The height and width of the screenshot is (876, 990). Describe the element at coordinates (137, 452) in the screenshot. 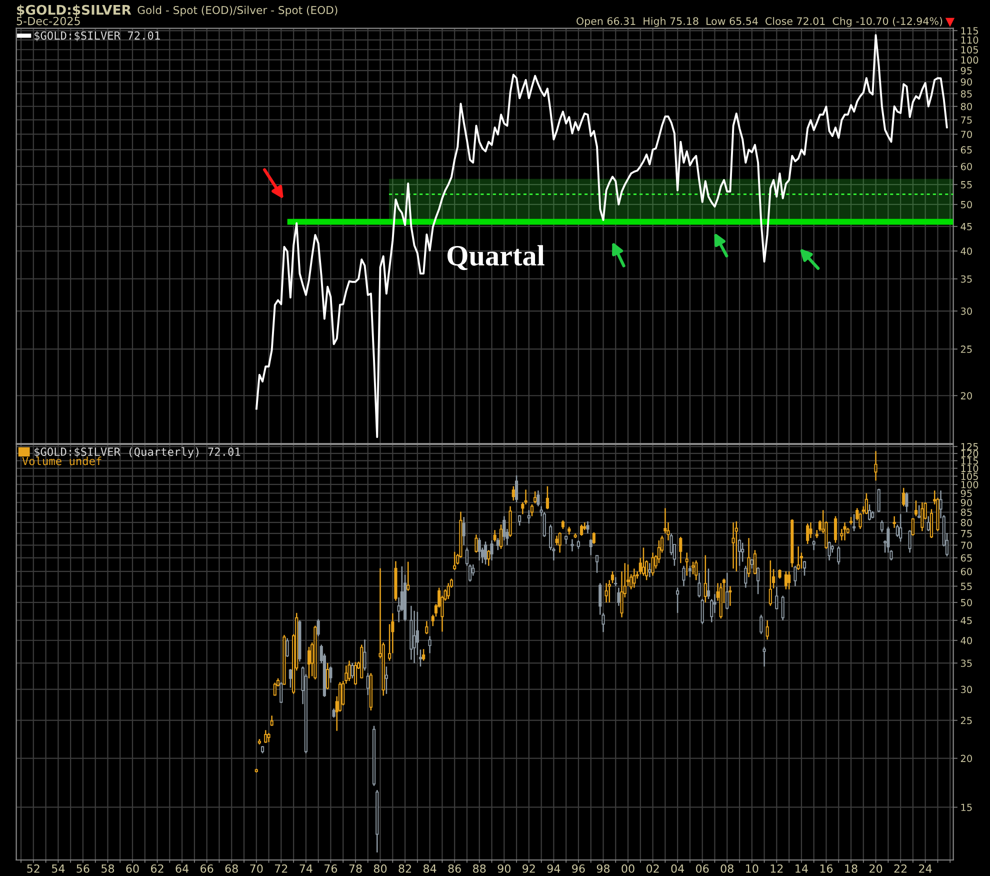

I see `legend-label: $GOLD:$SILVER (Quarterly) 72.01` at that location.